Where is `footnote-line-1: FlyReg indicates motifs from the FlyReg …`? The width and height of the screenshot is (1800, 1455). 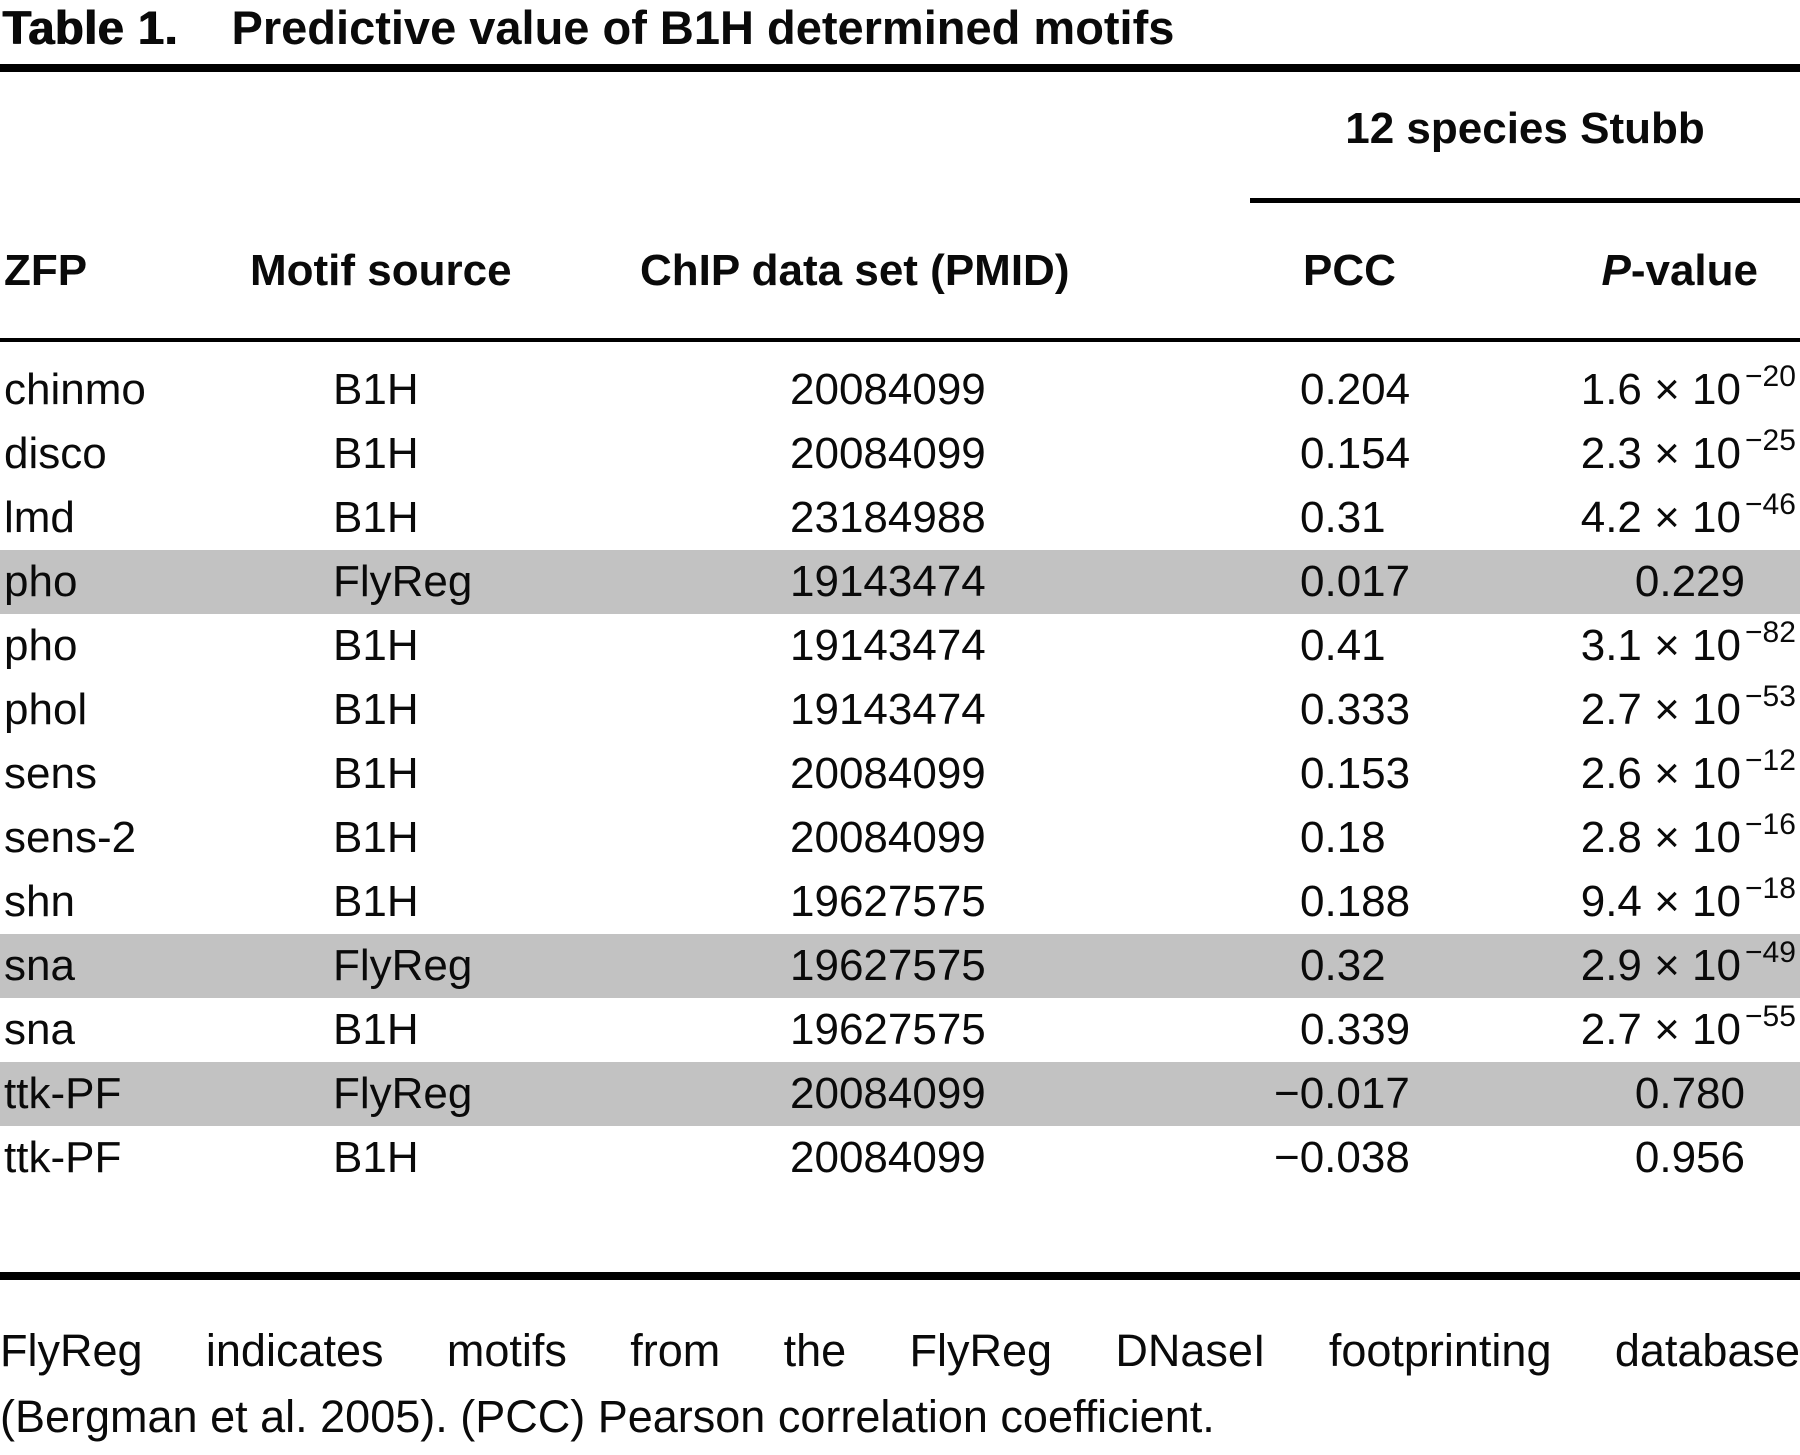 footnote-line-1: FlyReg indicates motifs from the FlyReg … is located at coordinates (900, 1350).